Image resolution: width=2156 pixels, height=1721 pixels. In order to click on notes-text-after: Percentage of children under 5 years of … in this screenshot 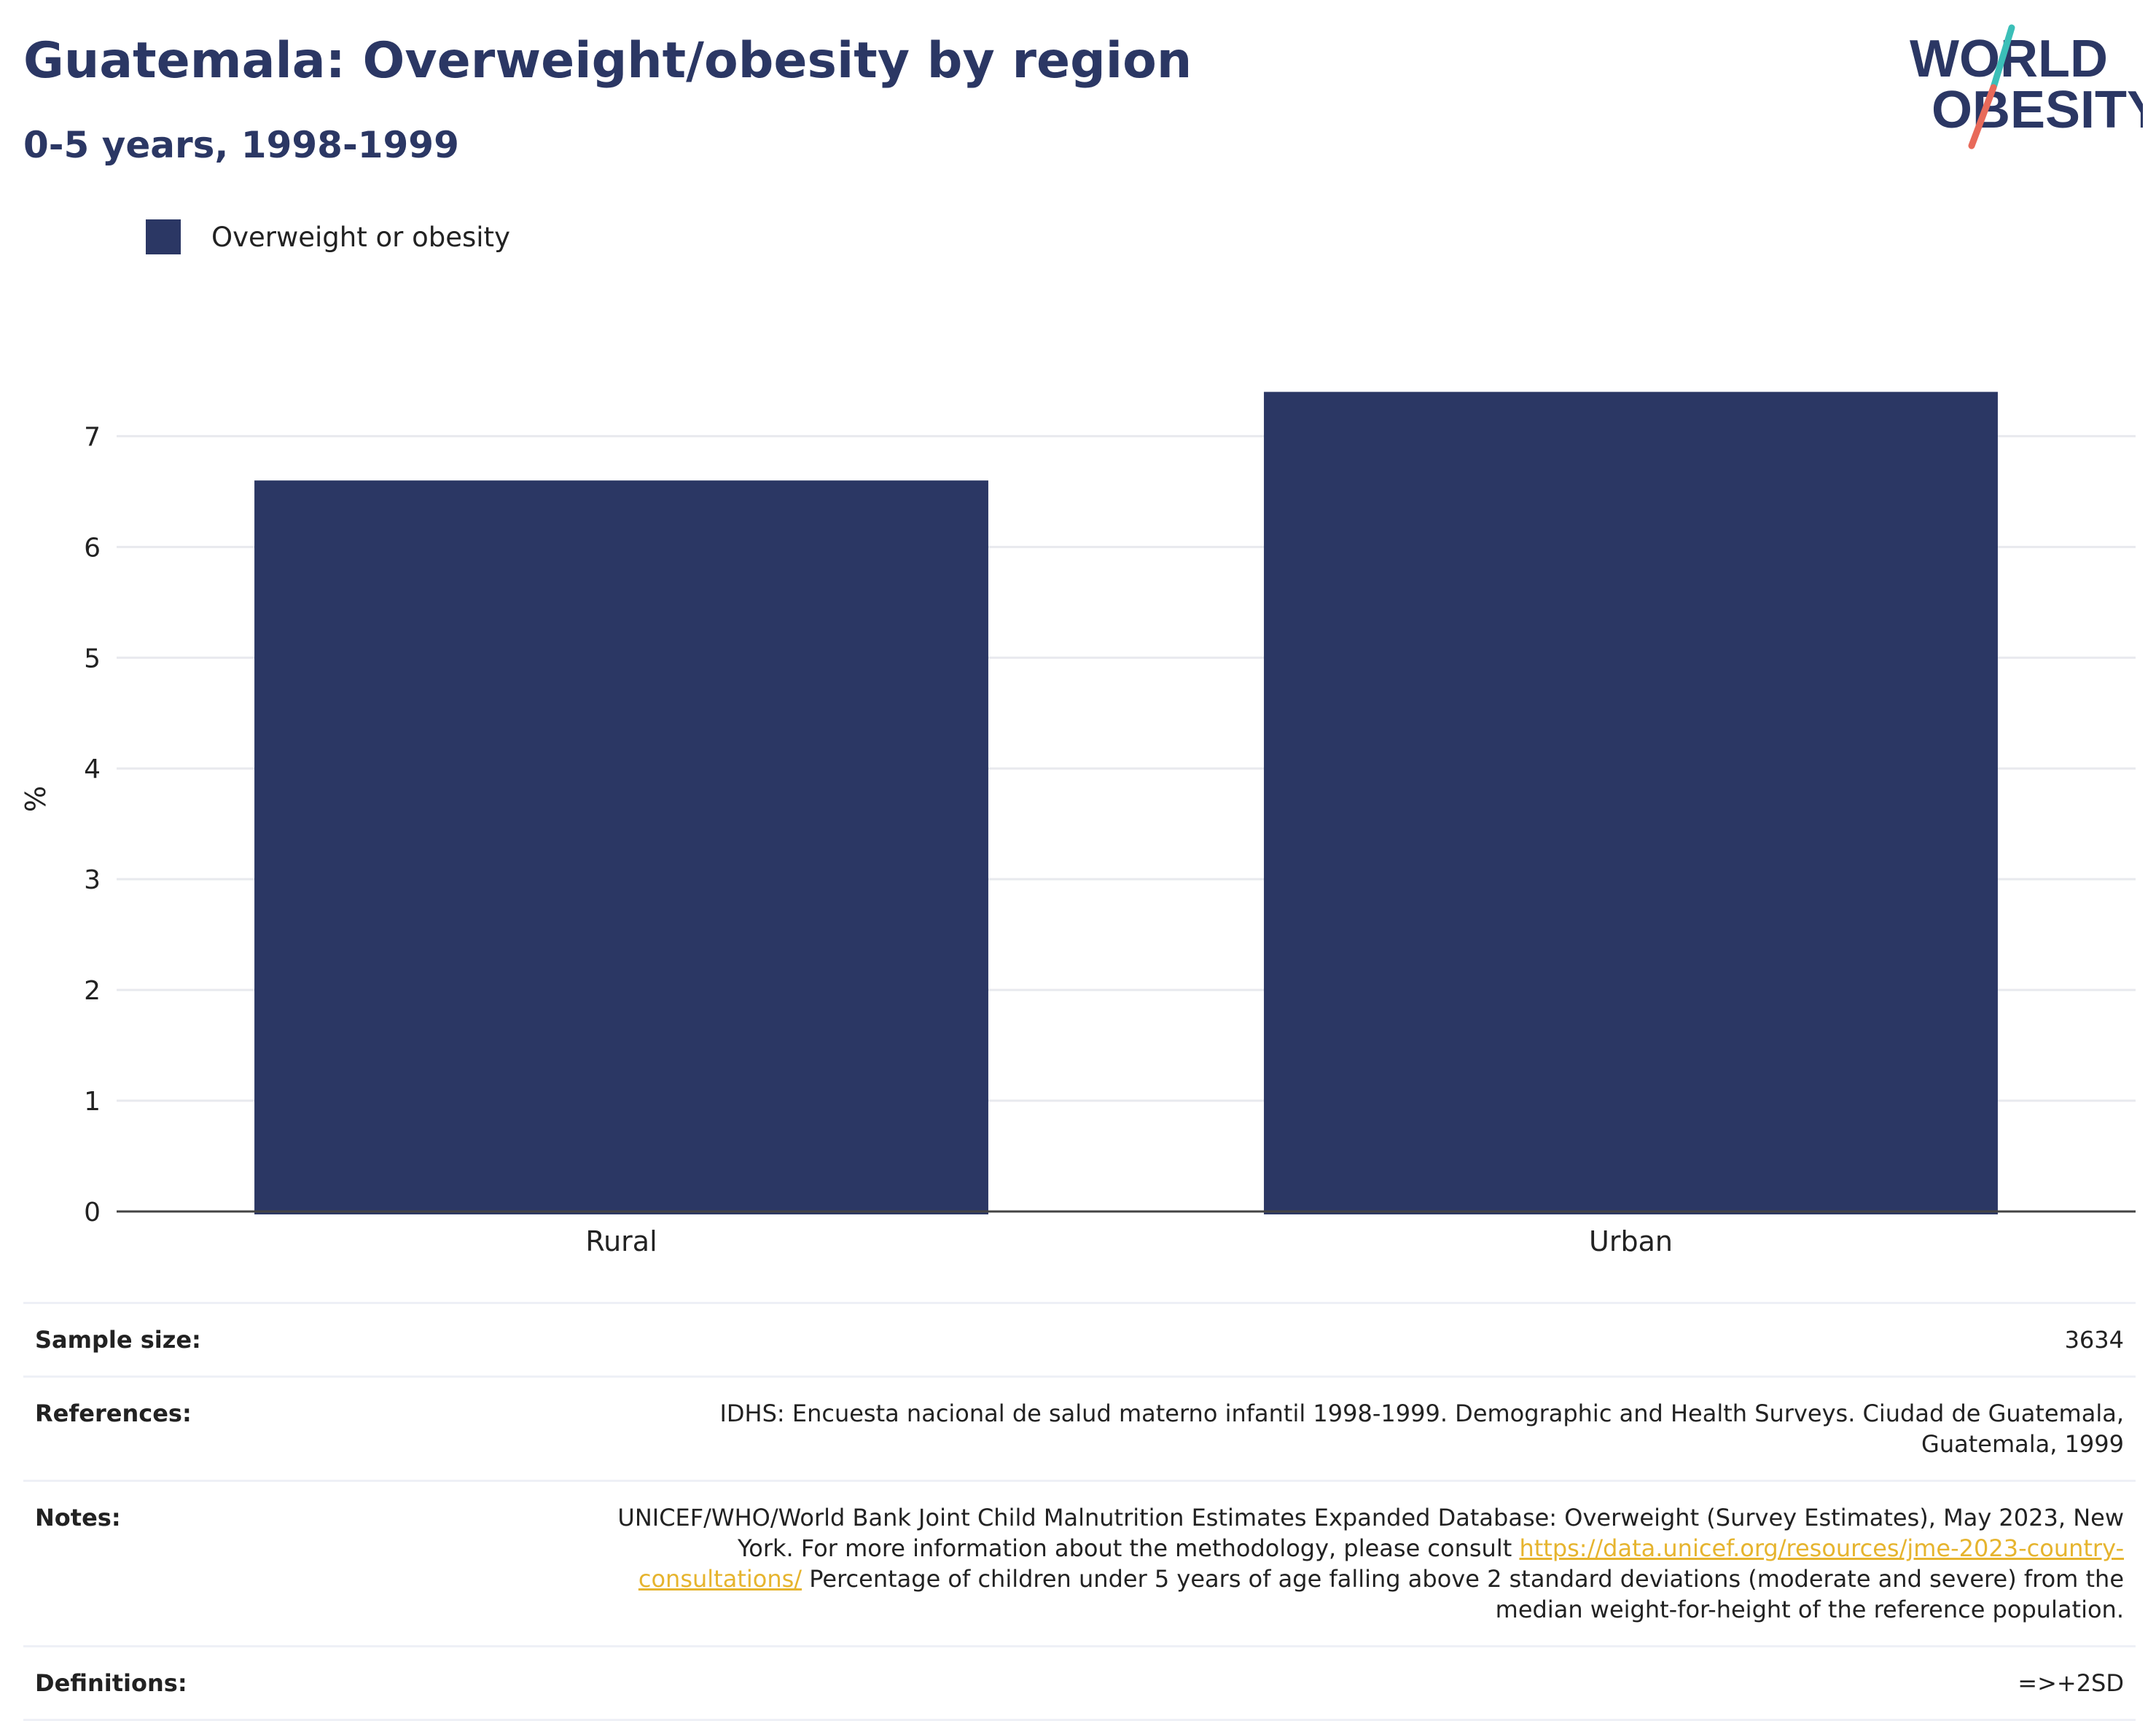, I will do `click(1463, 1594)`.